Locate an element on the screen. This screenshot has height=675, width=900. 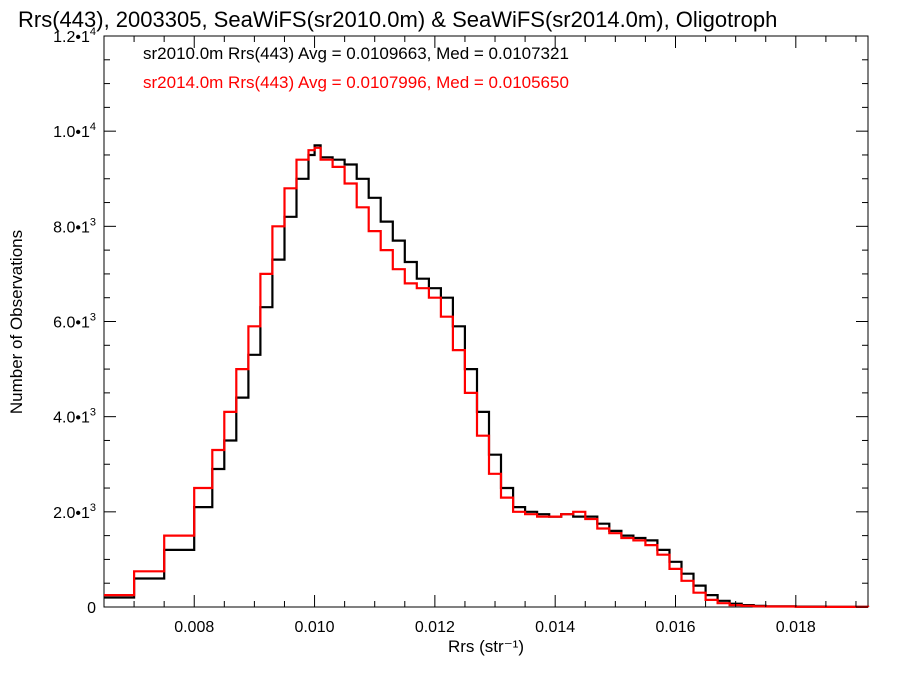
y-tick-label: 0 is located at coordinates (91, 608).